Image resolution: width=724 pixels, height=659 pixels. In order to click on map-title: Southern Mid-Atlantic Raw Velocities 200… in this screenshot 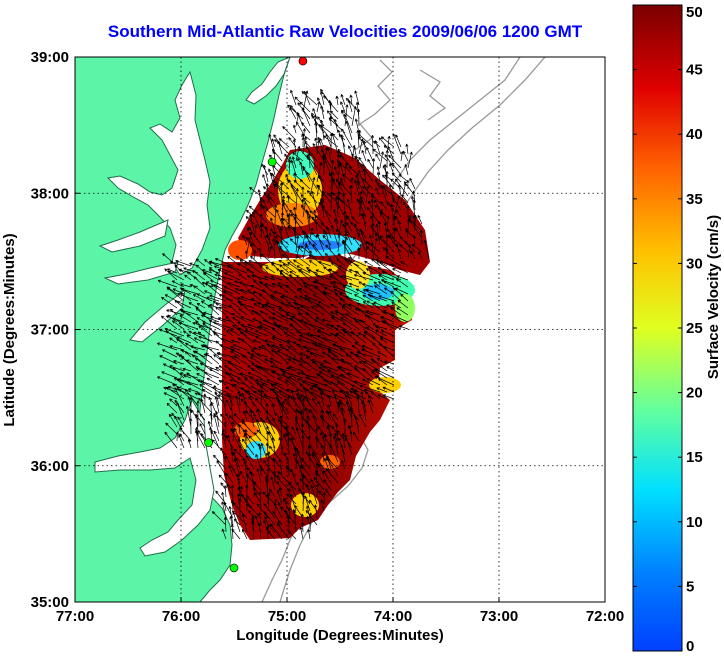, I will do `click(345, 31)`.